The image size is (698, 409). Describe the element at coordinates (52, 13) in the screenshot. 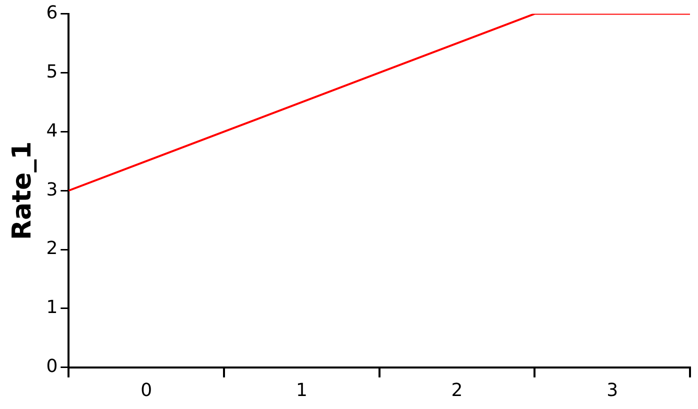

I see `y-tick-label: 6` at that location.